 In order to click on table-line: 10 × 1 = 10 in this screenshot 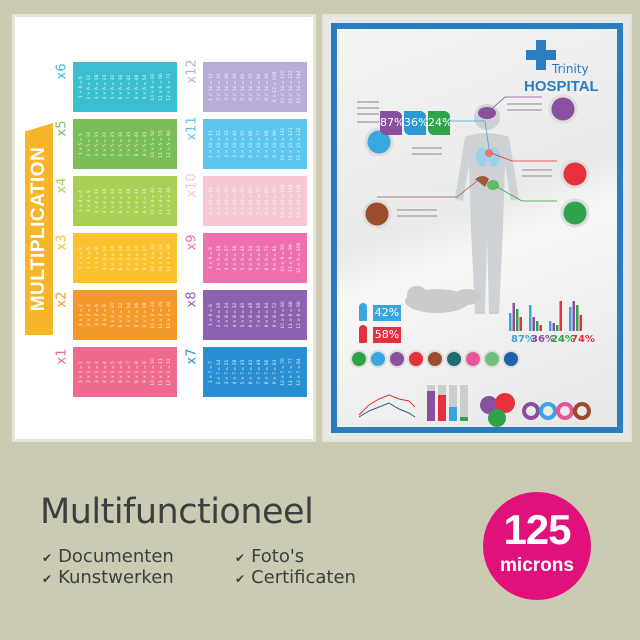, I will do `click(153, 372)`.